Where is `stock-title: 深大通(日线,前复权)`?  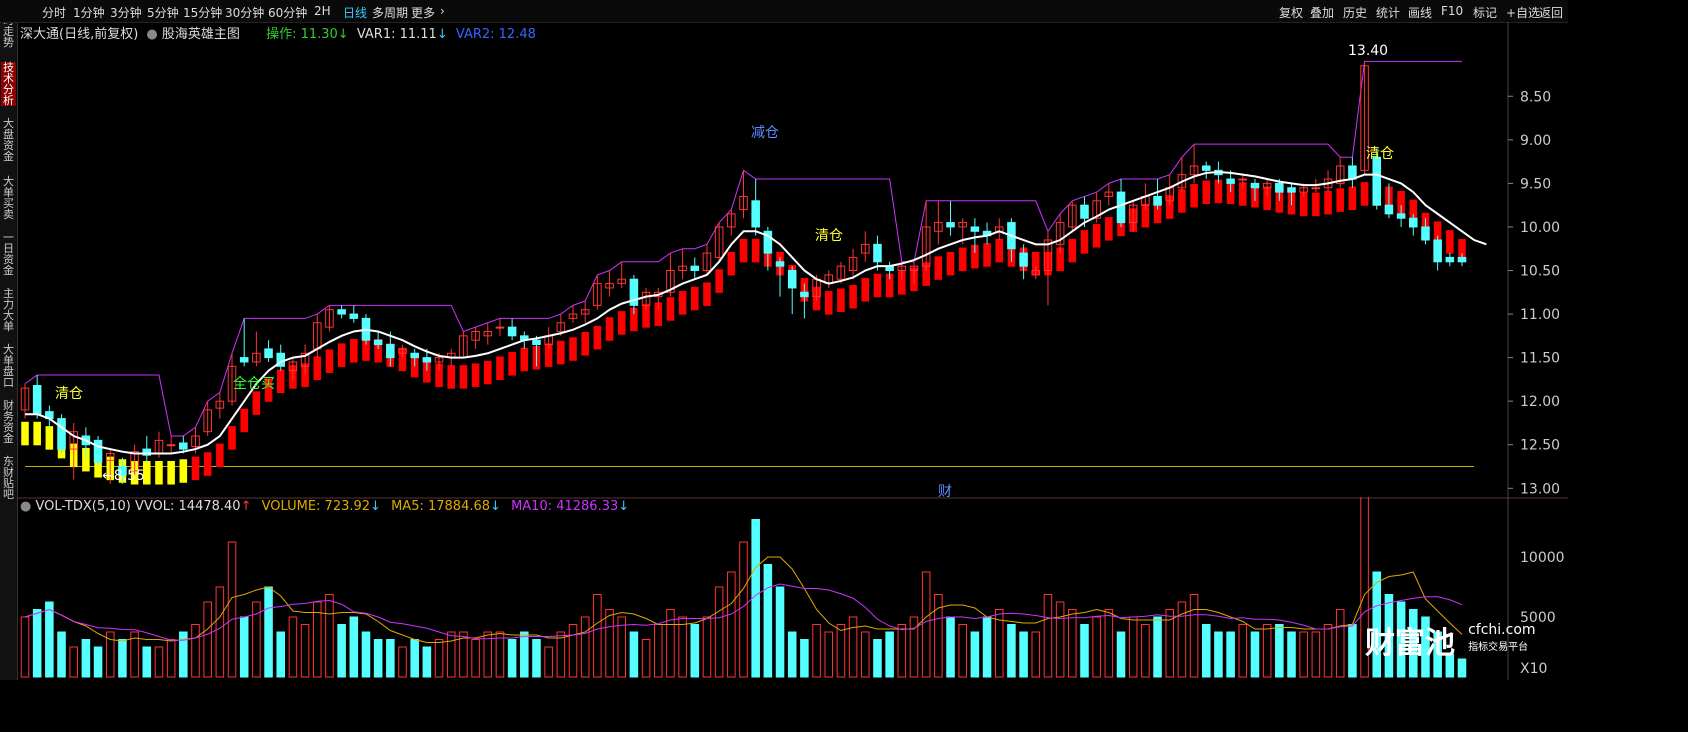 stock-title: 深大通(日线,前复权) is located at coordinates (79, 34).